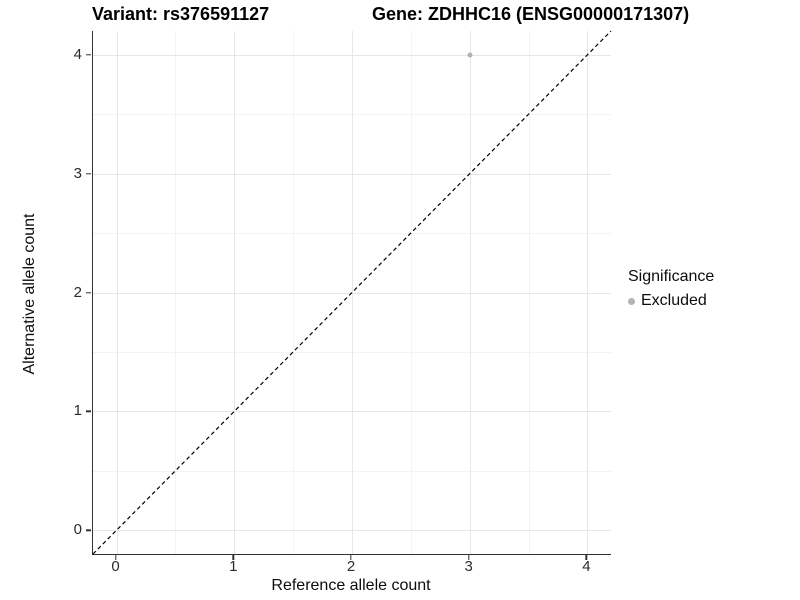 This screenshot has width=800, height=600. What do you see at coordinates (77, 54) in the screenshot?
I see `y-tick-label: 4` at bounding box center [77, 54].